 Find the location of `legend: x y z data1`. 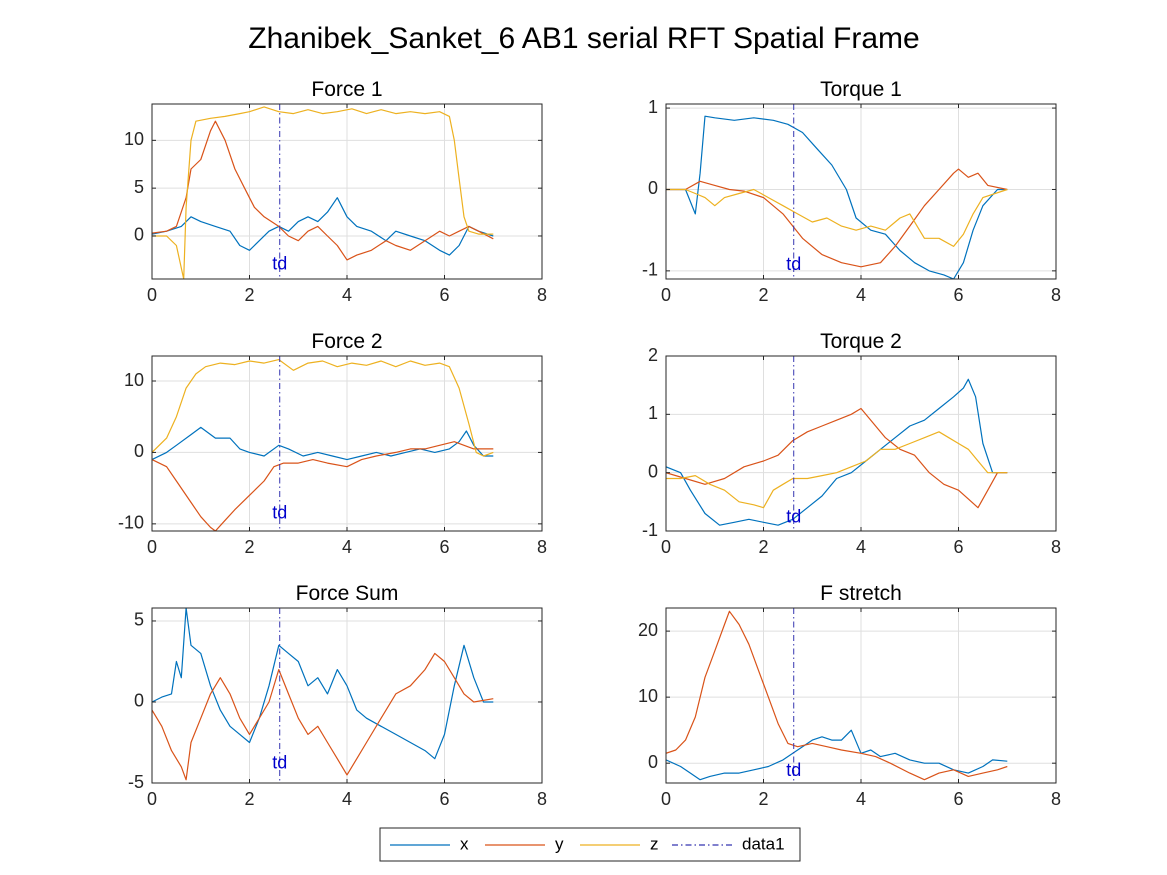

legend: x y z data1 is located at coordinates (590, 844).